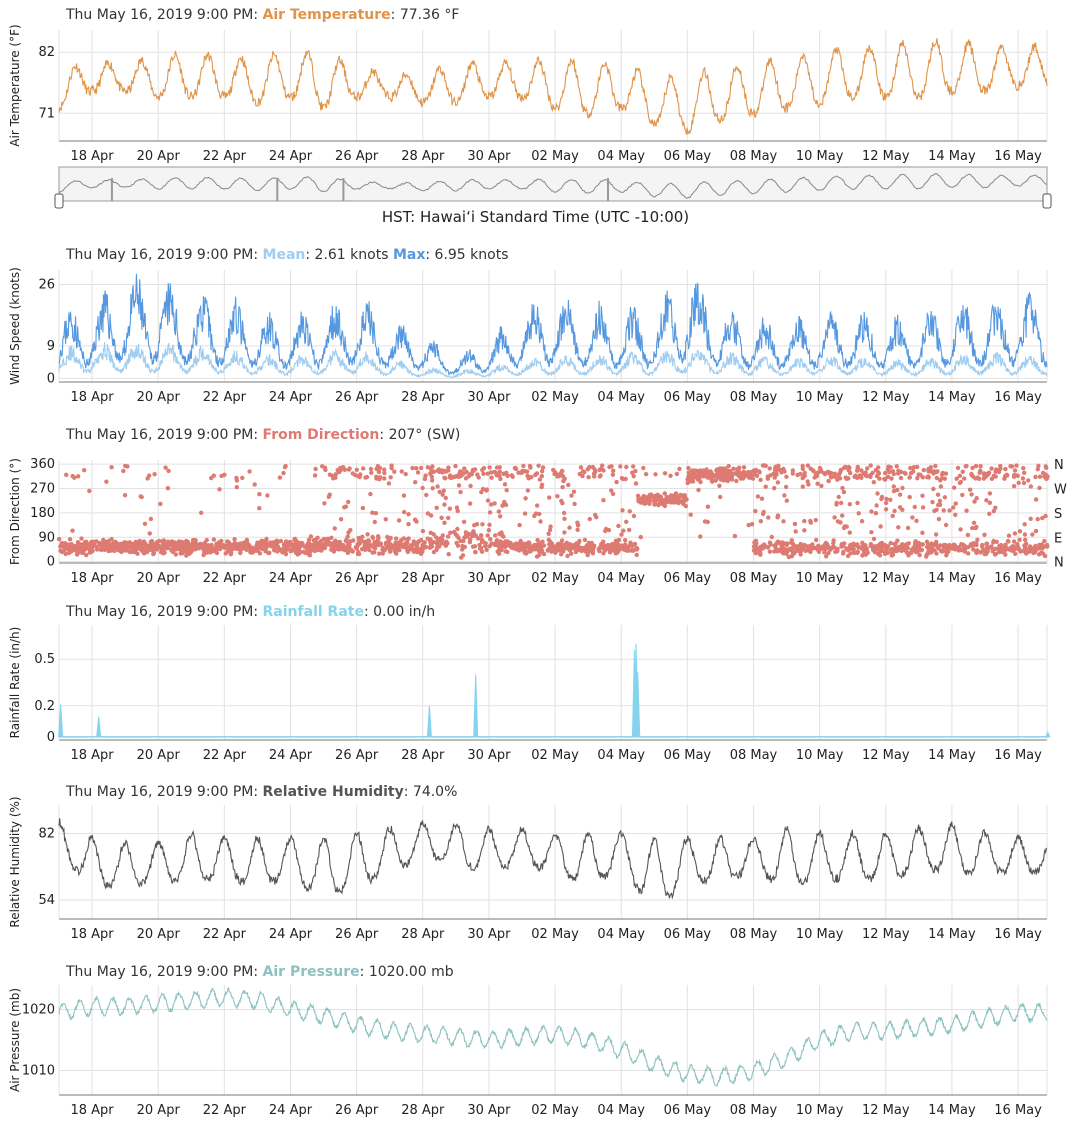 The width and height of the screenshot is (1071, 1133). What do you see at coordinates (820, 934) in the screenshot?
I see `x-tick-label: 10 May` at bounding box center [820, 934].